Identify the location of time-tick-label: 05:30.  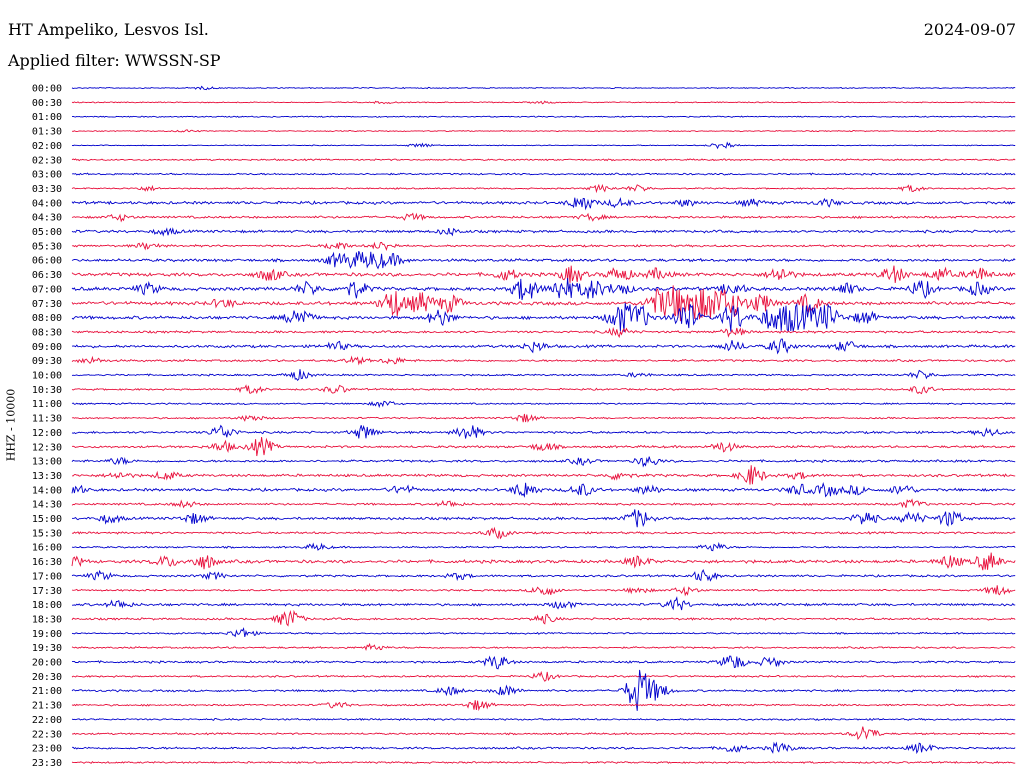
(47, 246).